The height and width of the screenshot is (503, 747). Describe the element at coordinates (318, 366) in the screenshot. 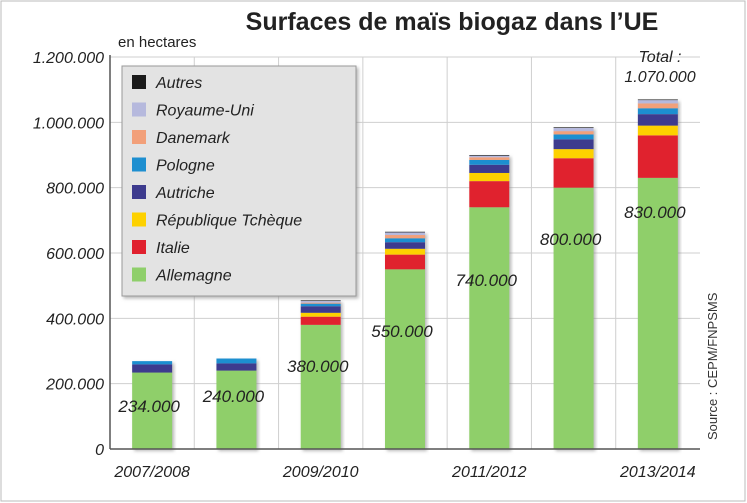

I see `bar-value-label: 380.000` at that location.